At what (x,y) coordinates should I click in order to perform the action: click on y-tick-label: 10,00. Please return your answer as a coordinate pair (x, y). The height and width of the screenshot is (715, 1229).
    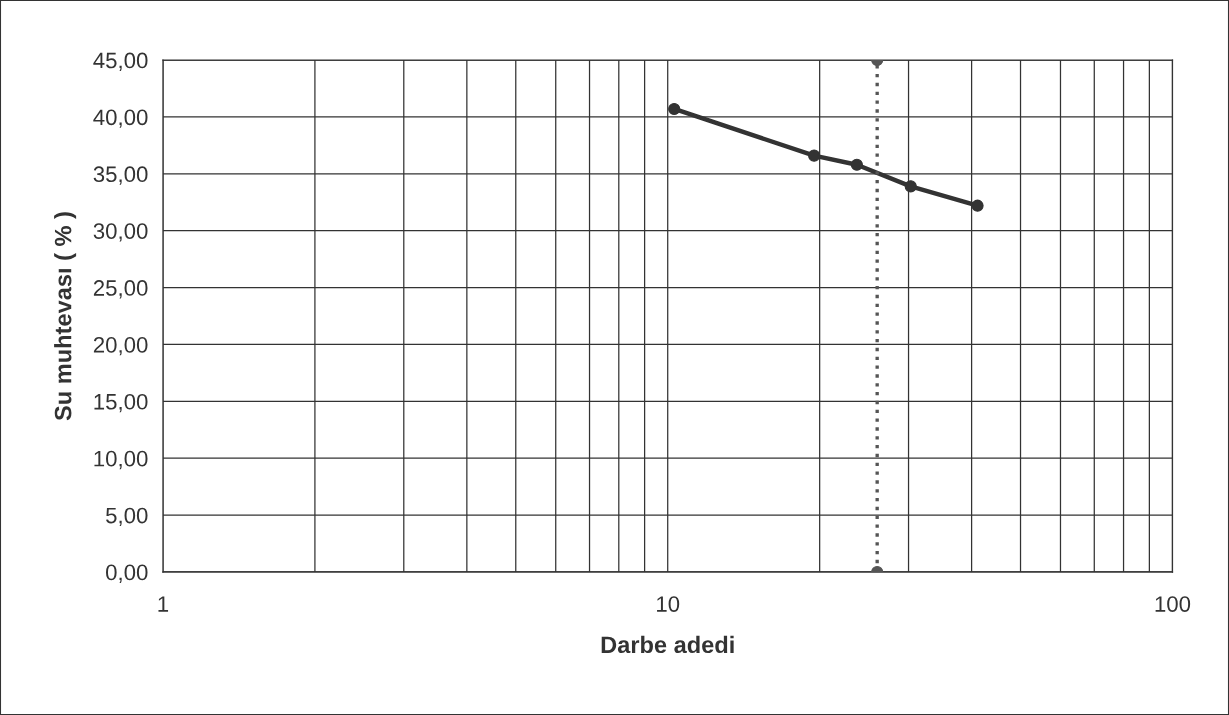
    Looking at the image, I should click on (121, 460).